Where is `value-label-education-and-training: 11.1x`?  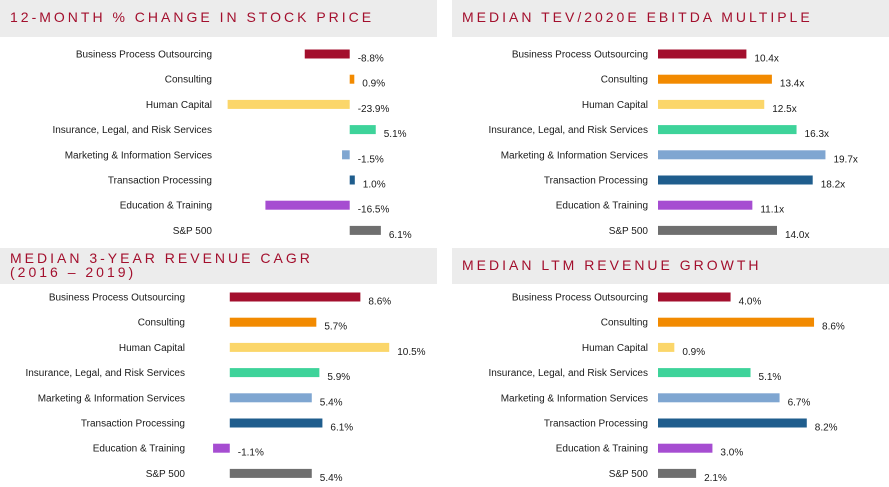 value-label-education-and-training: 11.1x is located at coordinates (772, 210).